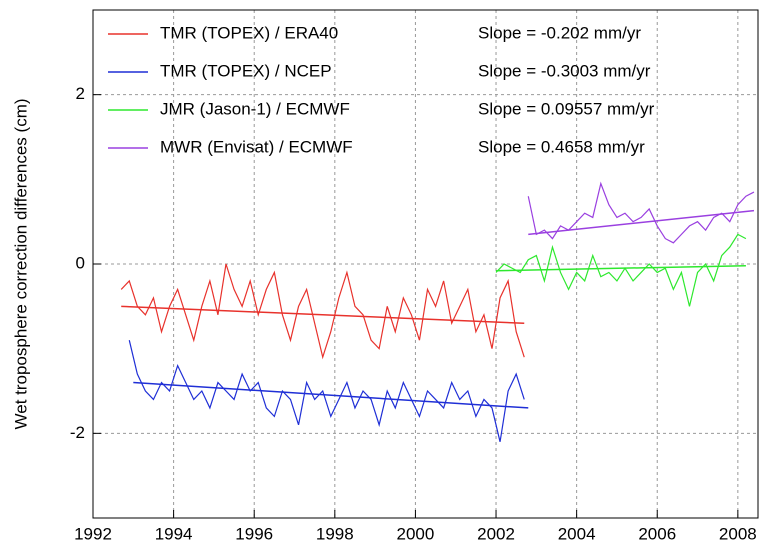 This screenshot has width=760, height=551. I want to click on slope-annotation: Slope = -0.3003 mm/yr, so click(564, 70).